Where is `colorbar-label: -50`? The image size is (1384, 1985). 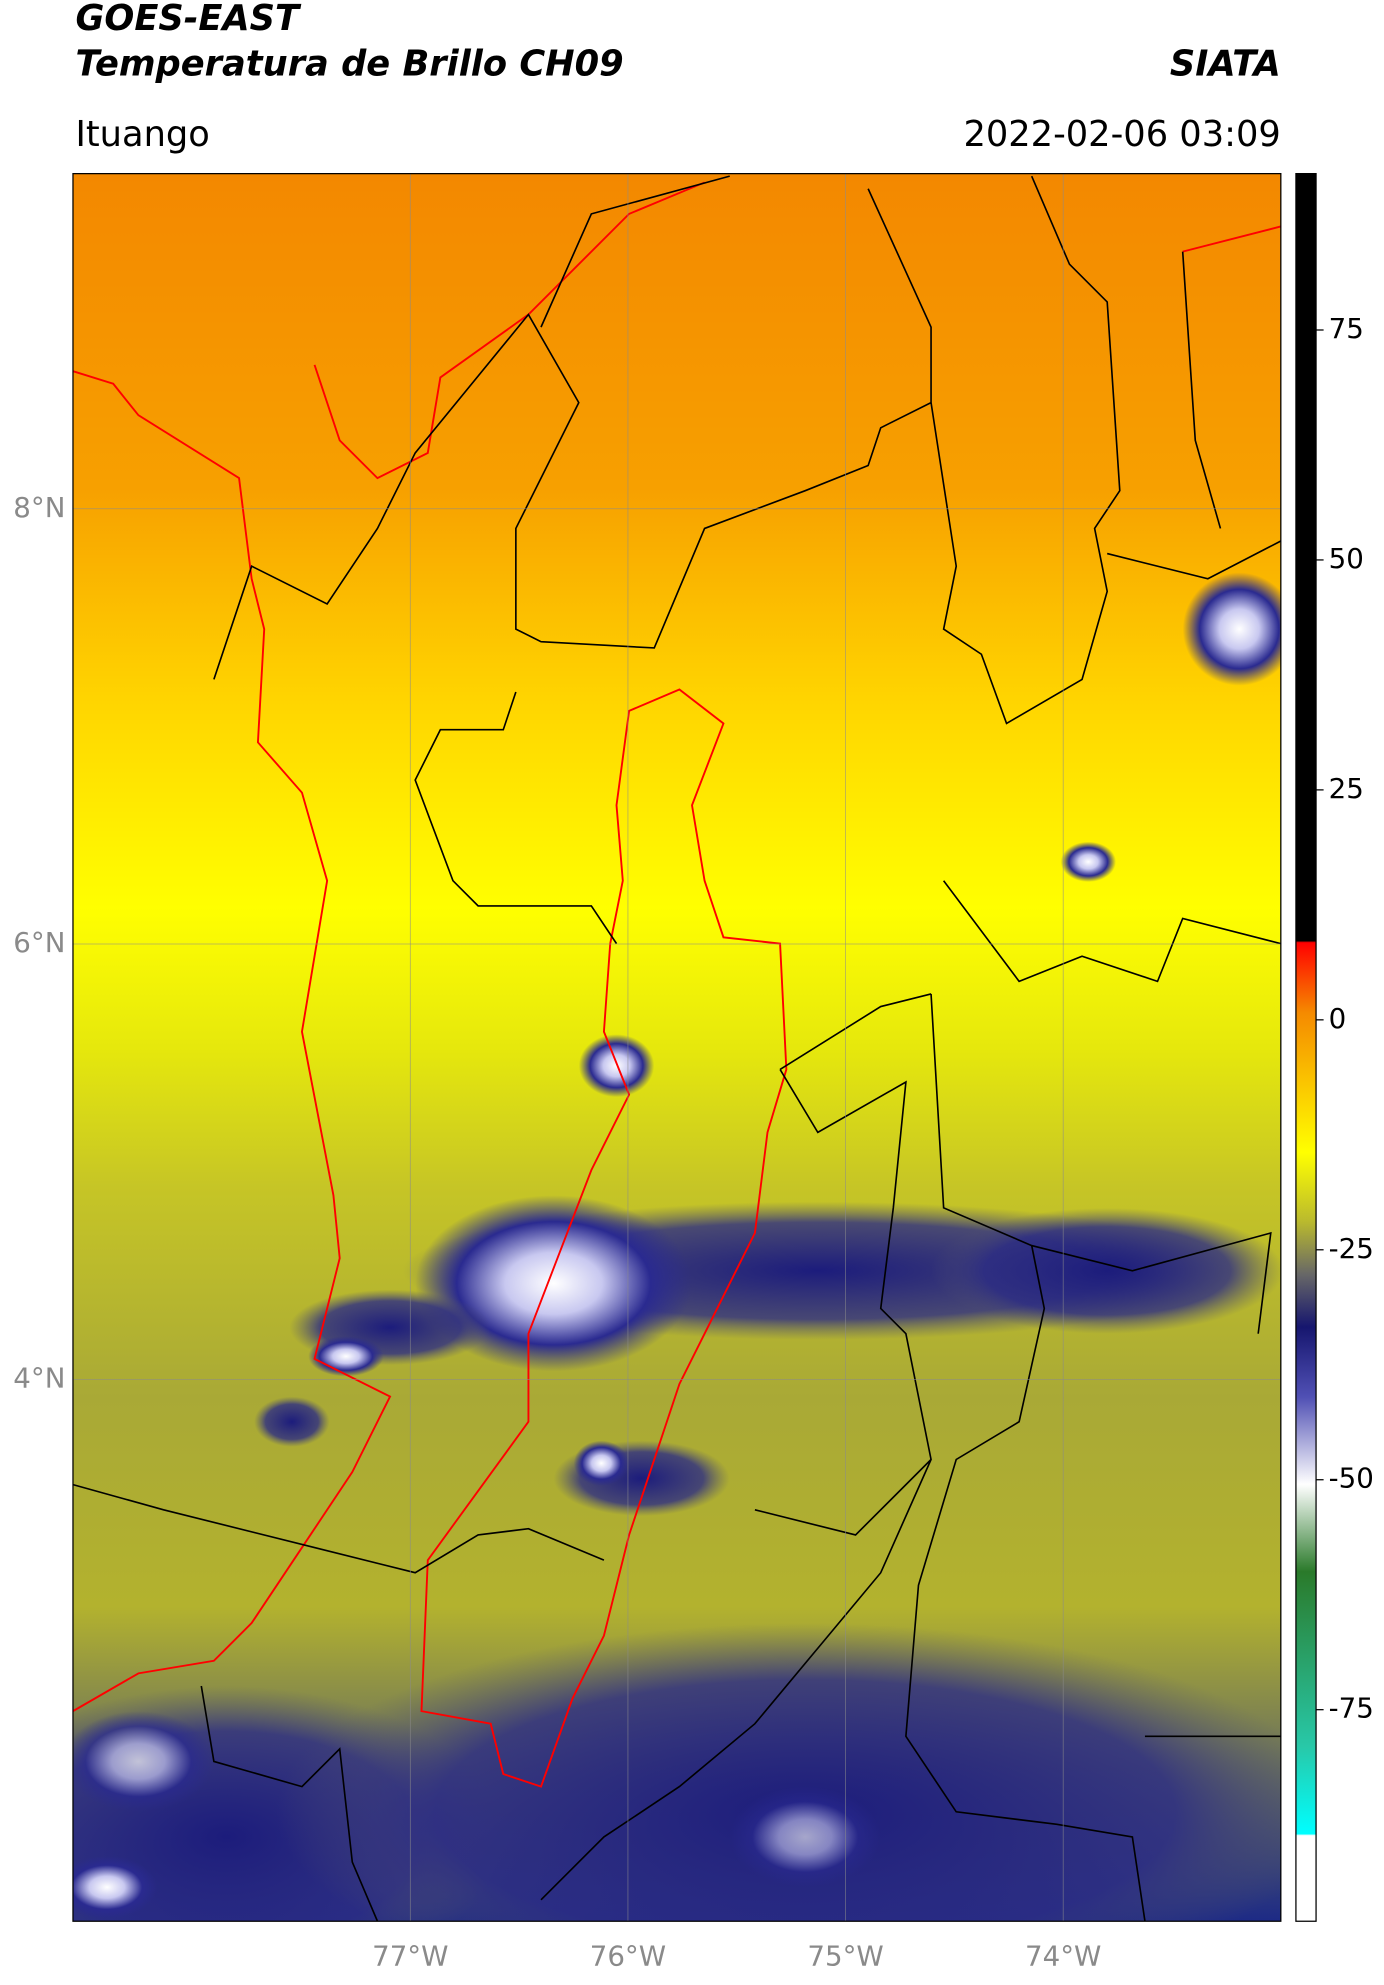
colorbar-label: -50 is located at coordinates (1351, 1478).